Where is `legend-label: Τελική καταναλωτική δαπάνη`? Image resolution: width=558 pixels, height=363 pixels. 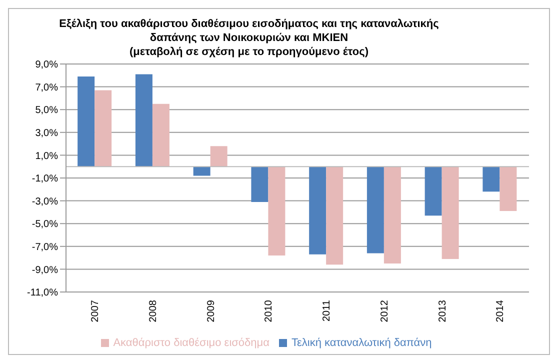 legend-label: Τελική καταναλωτική δαπάνη is located at coordinates (361, 343).